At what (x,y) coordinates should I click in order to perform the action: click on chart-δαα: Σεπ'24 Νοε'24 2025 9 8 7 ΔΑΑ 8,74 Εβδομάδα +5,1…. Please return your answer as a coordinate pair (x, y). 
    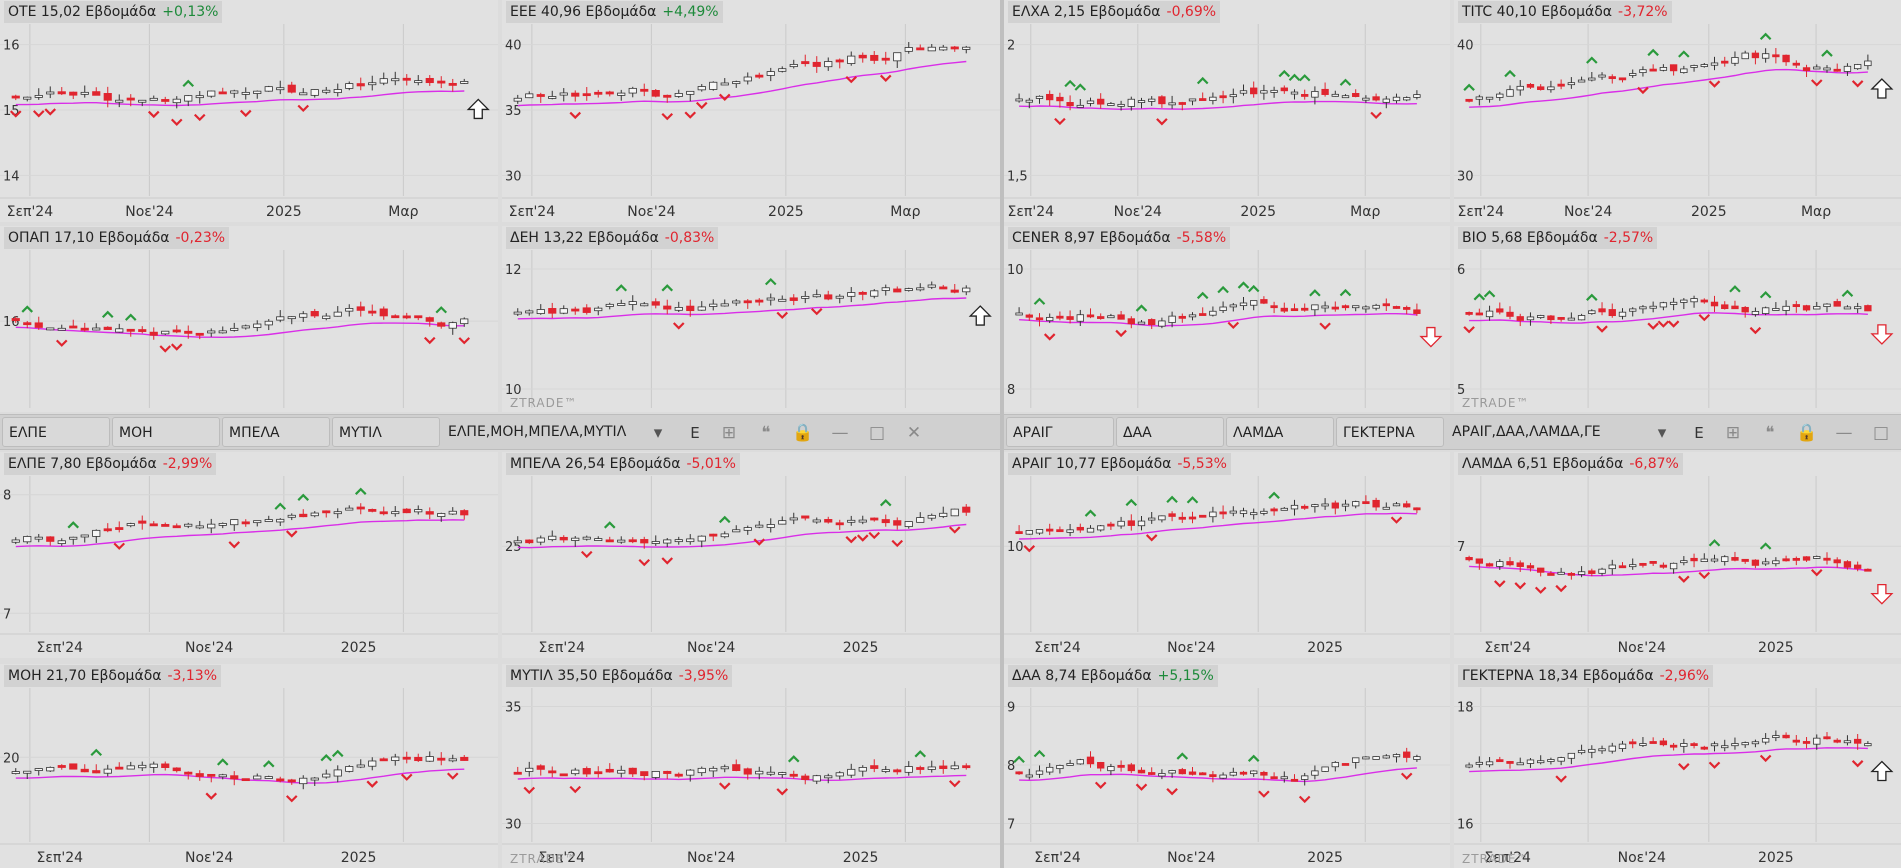
    Looking at the image, I should click on (1227, 766).